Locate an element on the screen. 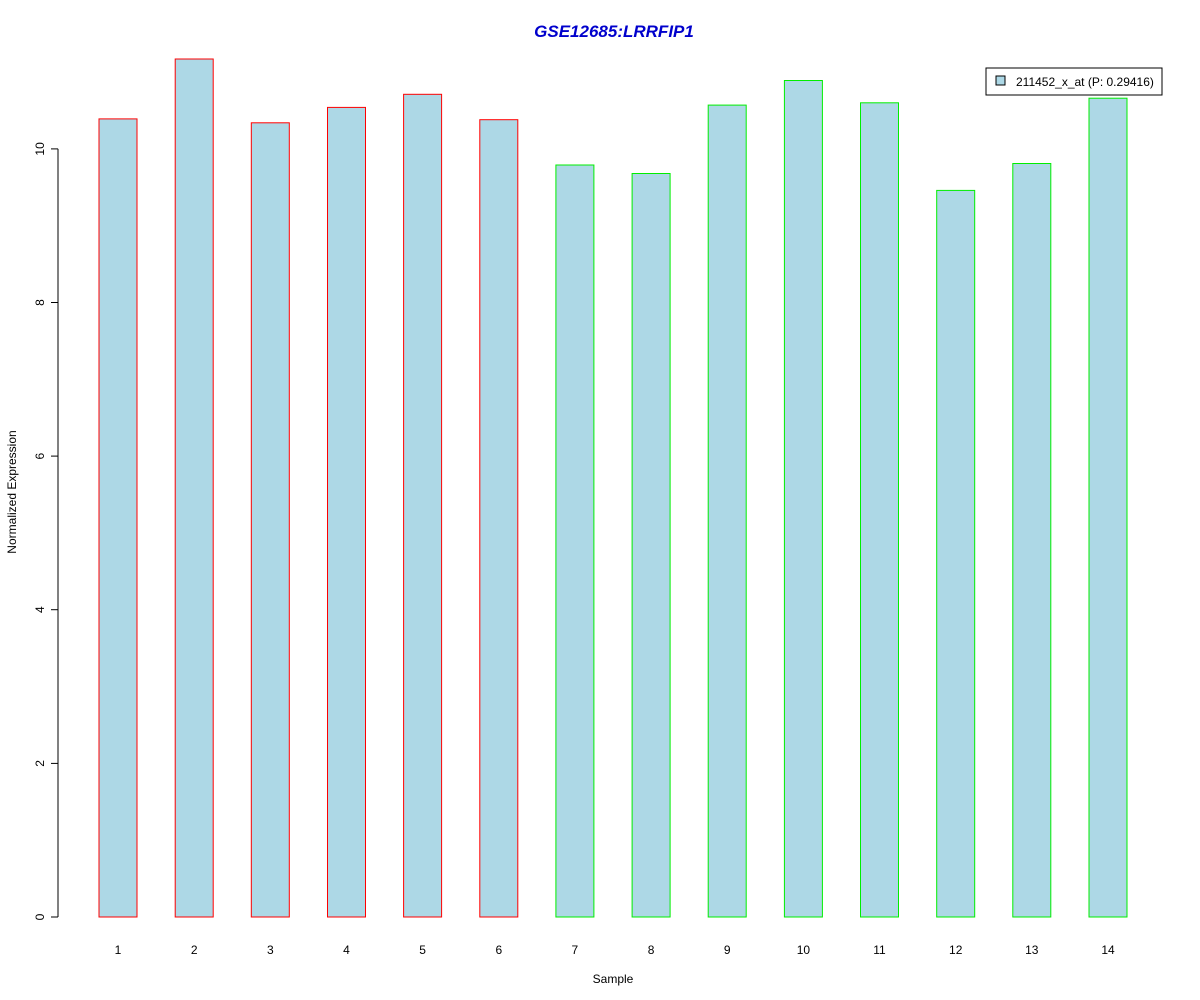 Image resolution: width=1200 pixels, height=1000 pixels. x-axis-title: Sample is located at coordinates (613, 979).